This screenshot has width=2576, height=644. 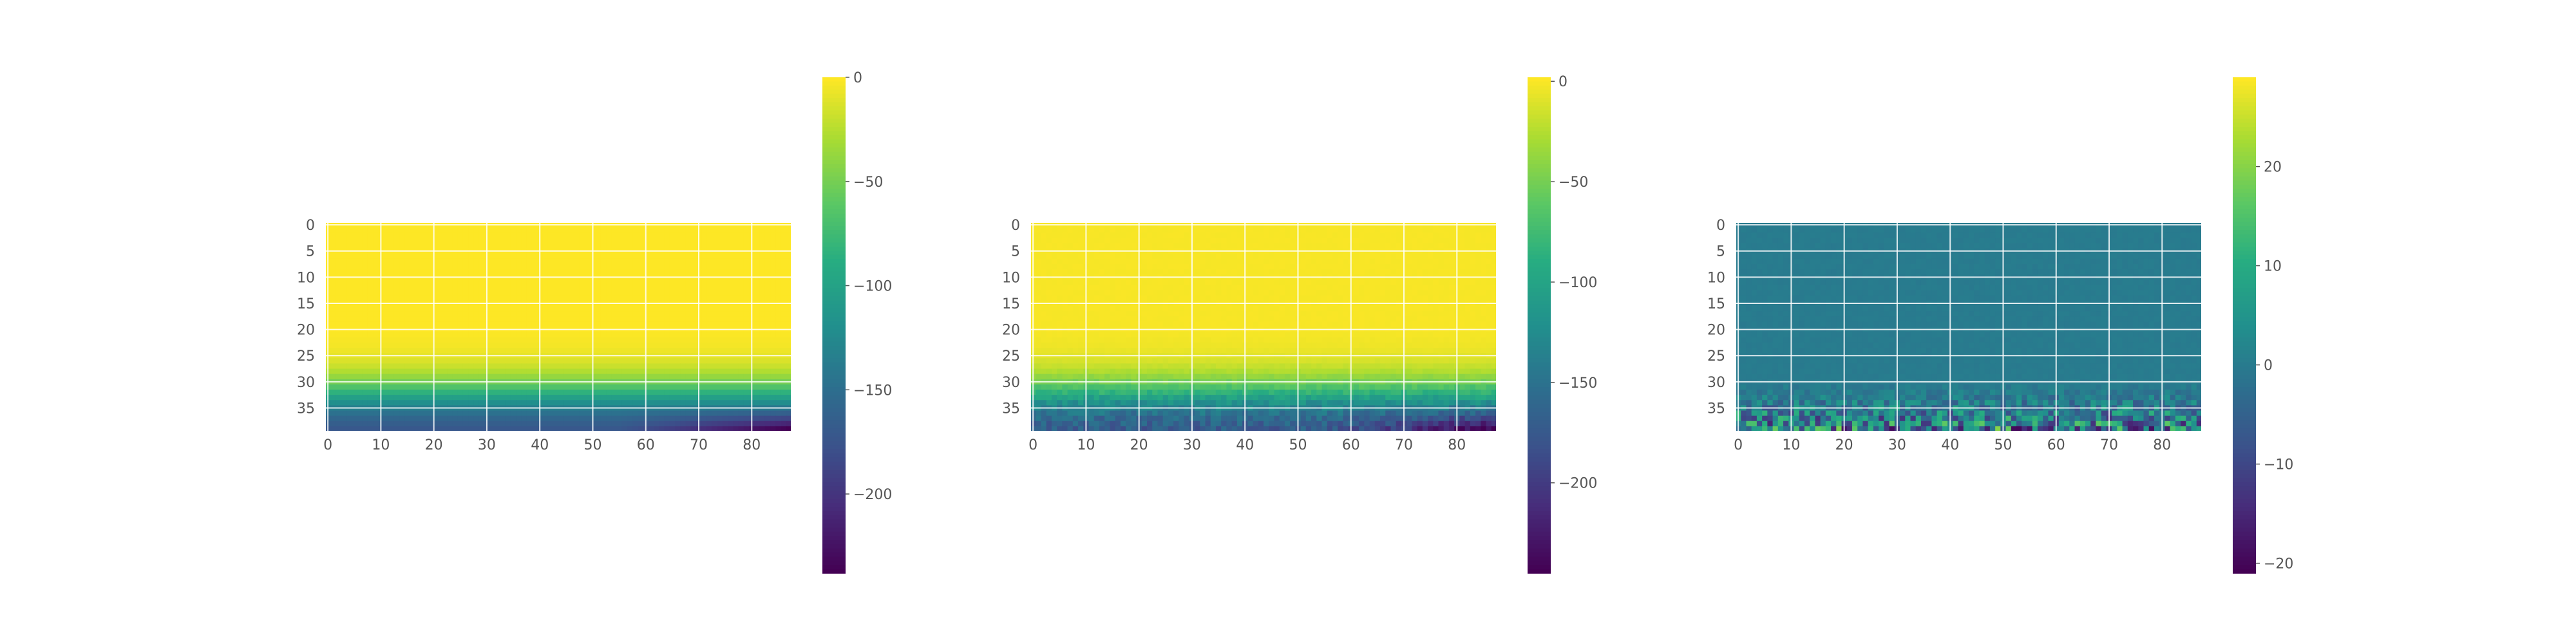 I want to click on y-tick-label: 10, so click(x=306, y=278).